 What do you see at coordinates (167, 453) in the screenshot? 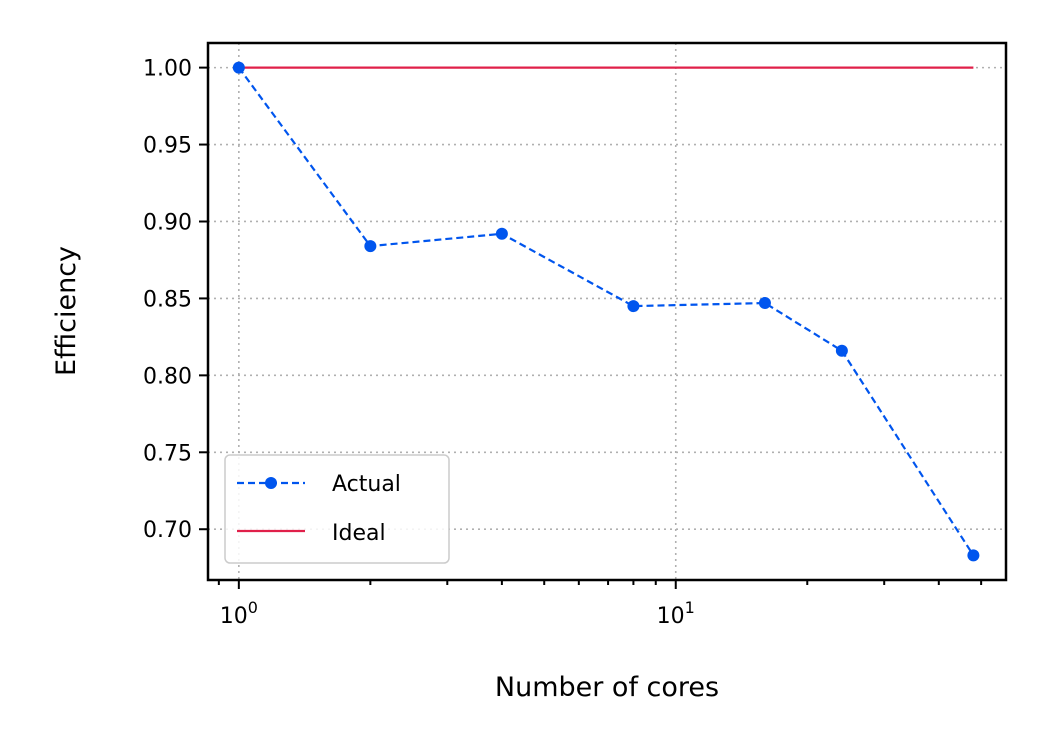
I see `y-tick-label: 0.75` at bounding box center [167, 453].